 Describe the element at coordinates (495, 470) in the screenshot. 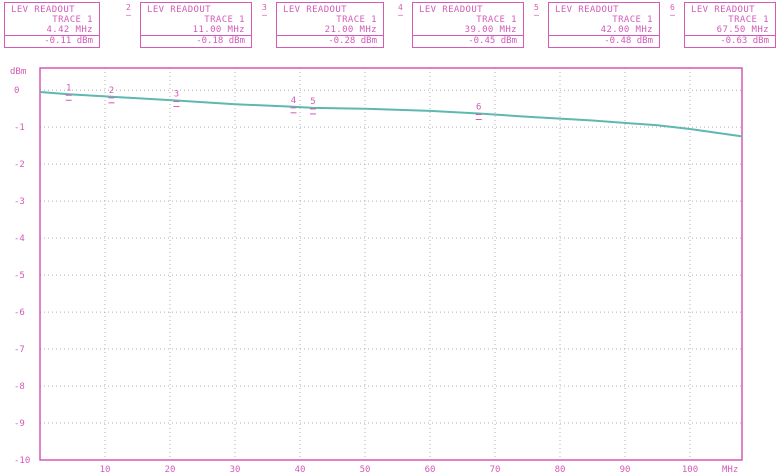

I see `x-tick-label: 70` at that location.